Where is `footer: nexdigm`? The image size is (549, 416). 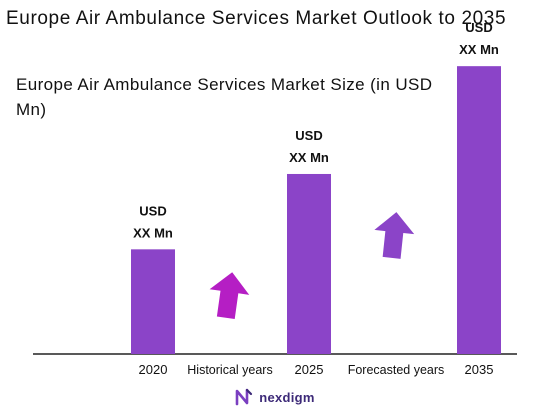 footer: nexdigm is located at coordinates (274, 399).